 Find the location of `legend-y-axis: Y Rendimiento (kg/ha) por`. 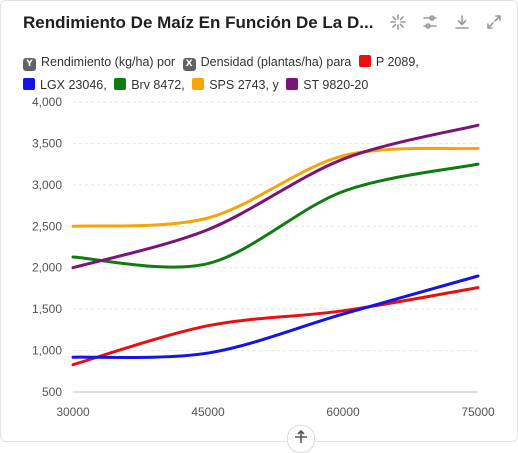

legend-y-axis: Y Rendimiento (kg/ha) por is located at coordinates (99, 63).